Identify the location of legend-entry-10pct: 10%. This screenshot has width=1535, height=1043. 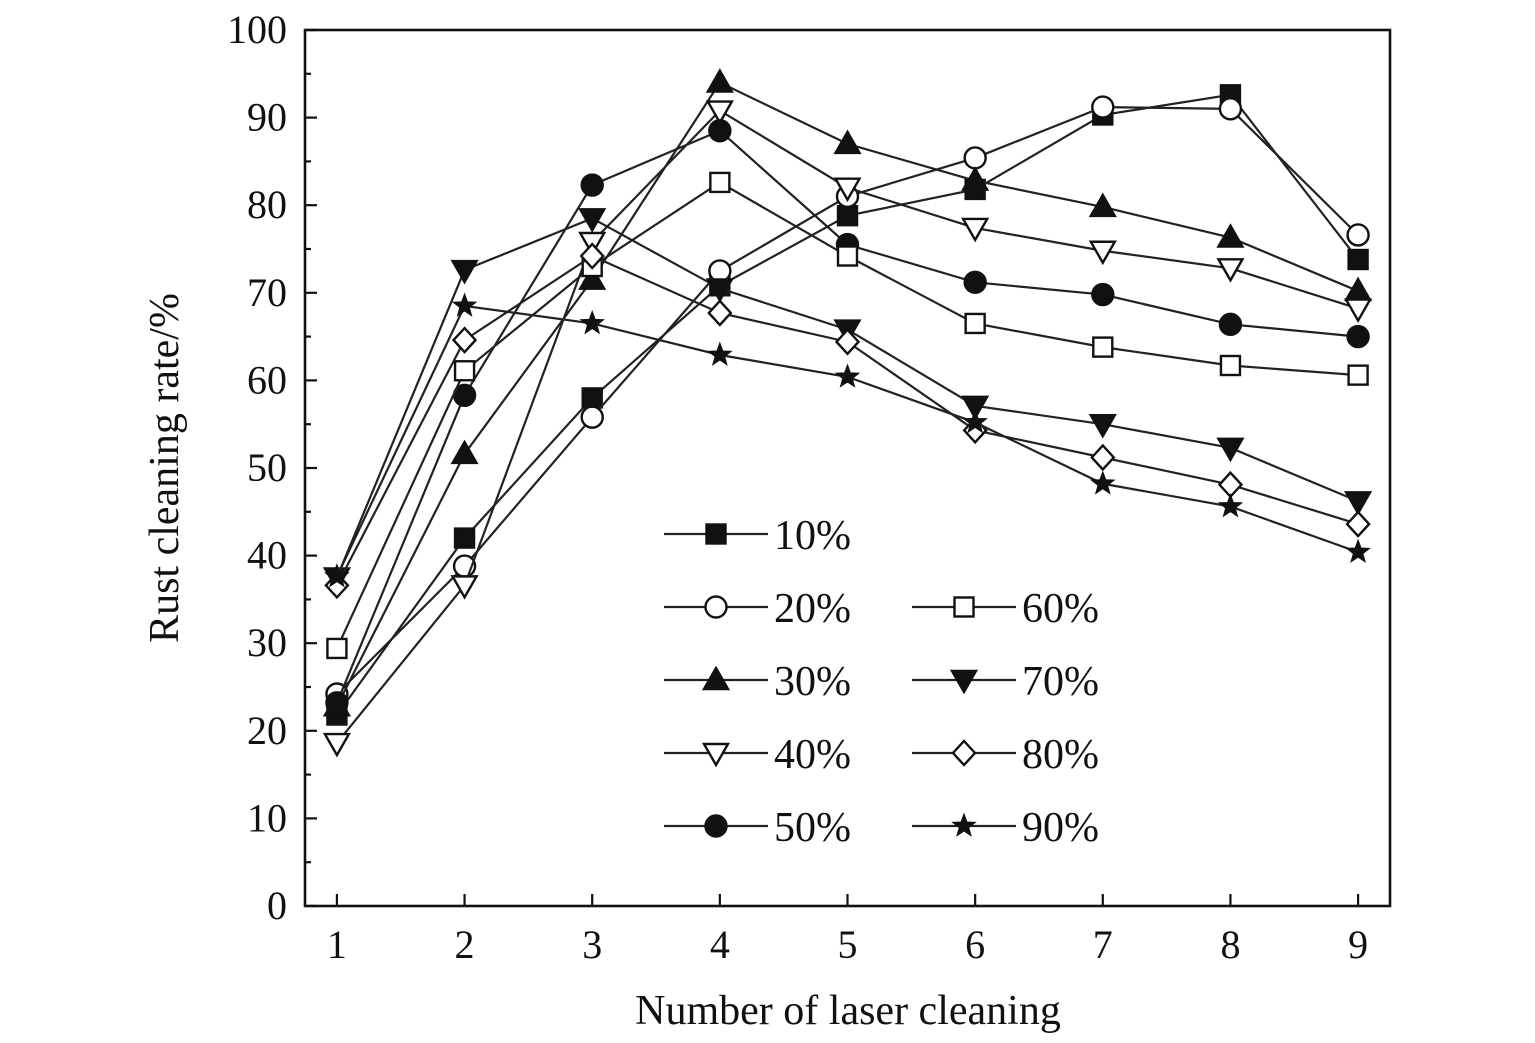
(757, 536).